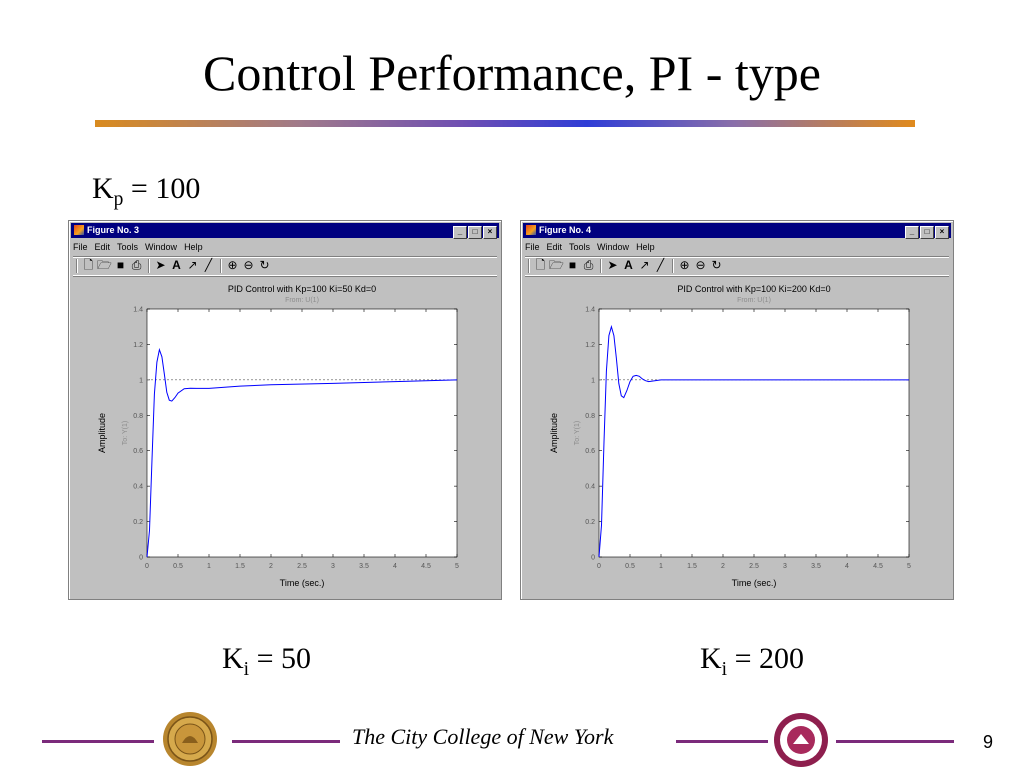  Describe the element at coordinates (723, 566) in the screenshot. I see `x-tick-label: 2` at that location.